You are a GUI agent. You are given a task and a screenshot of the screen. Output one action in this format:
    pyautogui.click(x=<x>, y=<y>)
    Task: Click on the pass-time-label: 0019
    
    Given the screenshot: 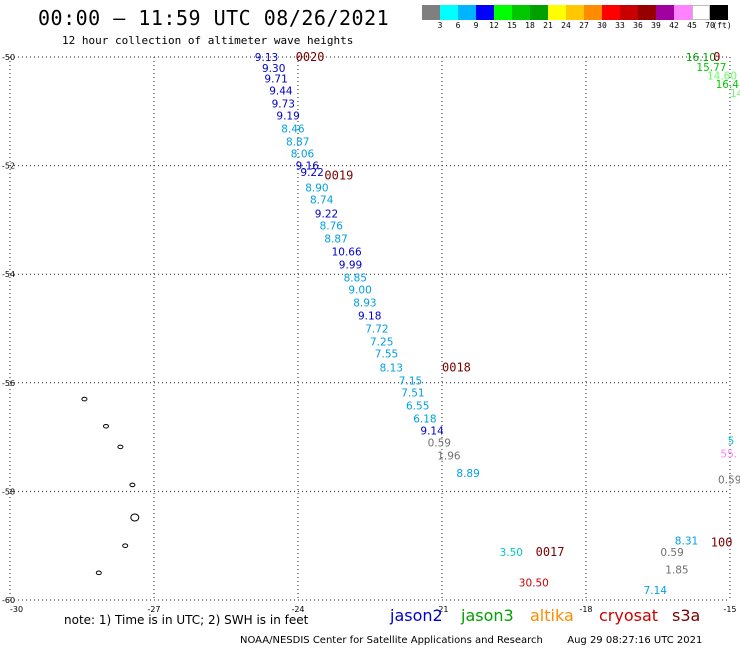 What is the action you would take?
    pyautogui.click(x=338, y=175)
    